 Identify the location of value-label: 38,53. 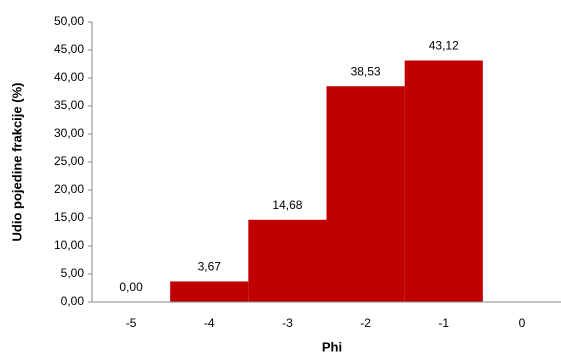
(366, 71).